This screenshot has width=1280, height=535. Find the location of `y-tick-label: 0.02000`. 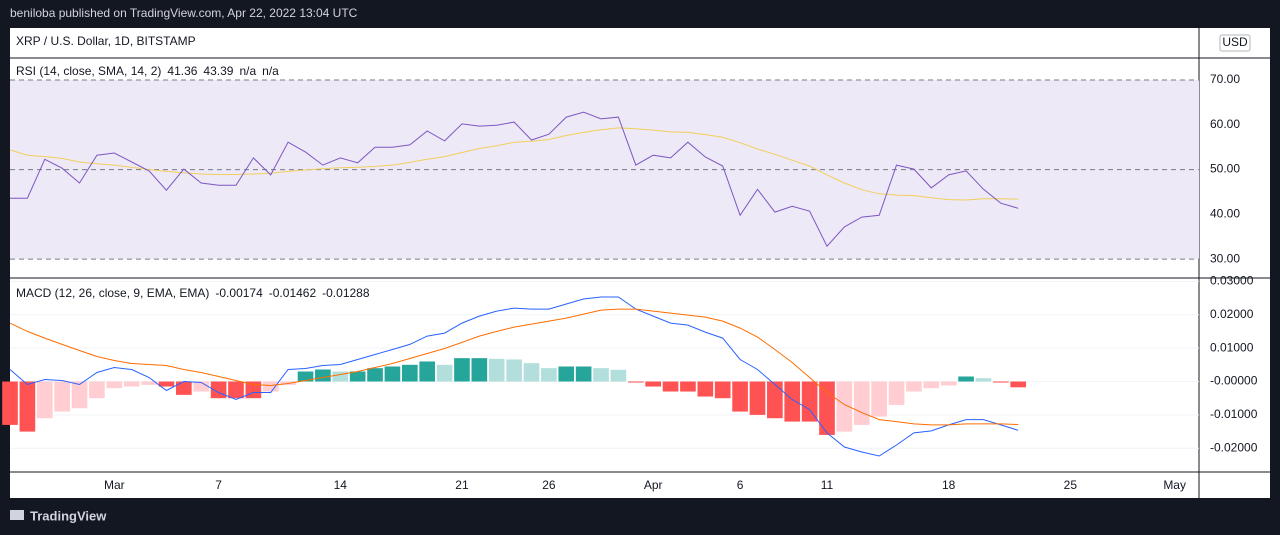

y-tick-label: 0.02000 is located at coordinates (1232, 314).